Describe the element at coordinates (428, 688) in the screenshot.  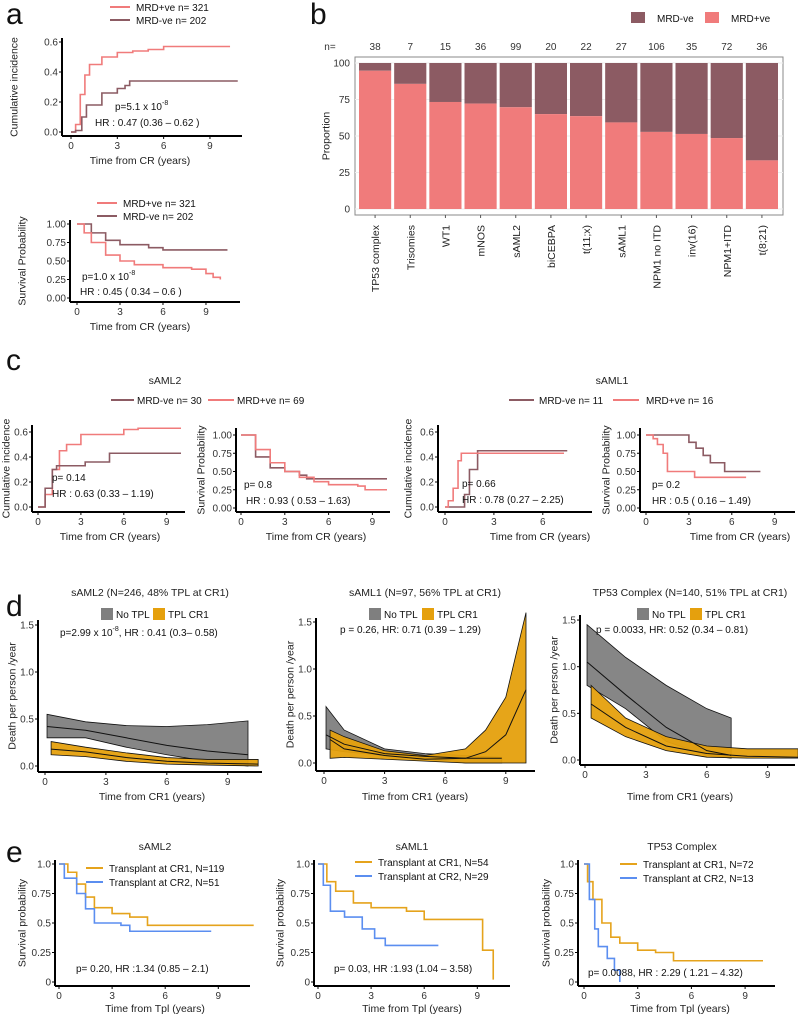
I see `ci-band-tpl-cr1` at that location.